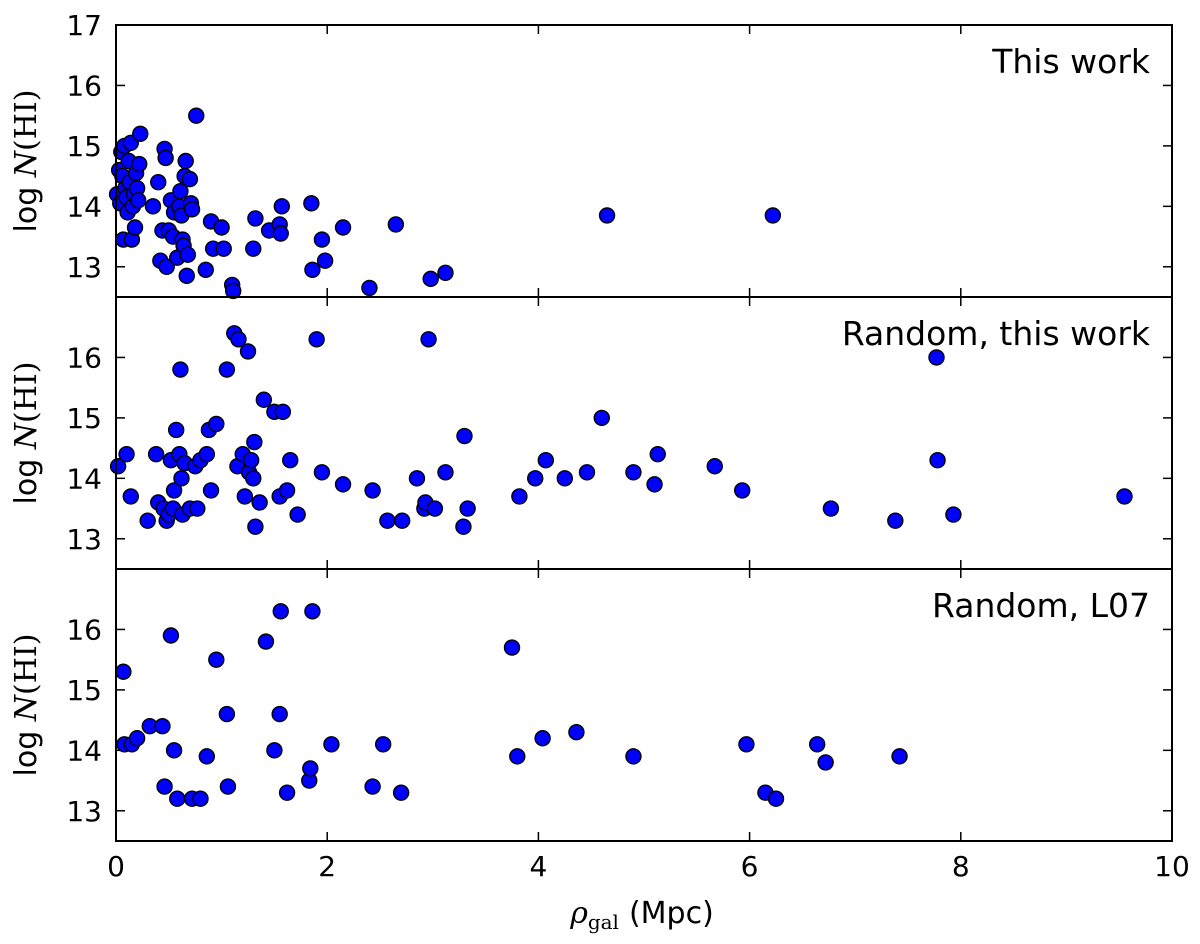  Describe the element at coordinates (327, 866) in the screenshot. I see `x-tick-label: 2` at that location.